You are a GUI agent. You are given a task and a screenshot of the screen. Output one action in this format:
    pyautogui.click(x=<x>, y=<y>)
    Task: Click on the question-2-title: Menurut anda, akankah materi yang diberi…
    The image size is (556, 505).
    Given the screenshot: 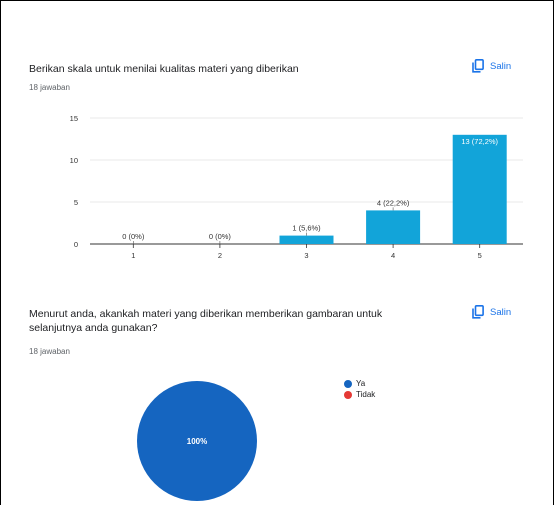 What is the action you would take?
    pyautogui.click(x=205, y=321)
    